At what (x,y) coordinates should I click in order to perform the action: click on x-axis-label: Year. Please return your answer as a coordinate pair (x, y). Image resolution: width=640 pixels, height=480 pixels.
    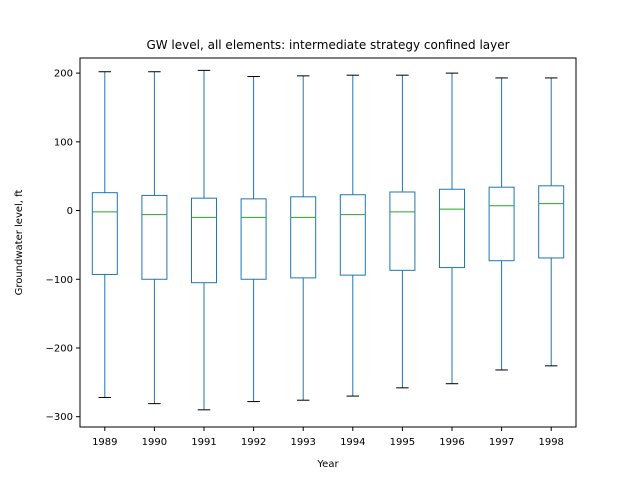
    Looking at the image, I should click on (327, 464).